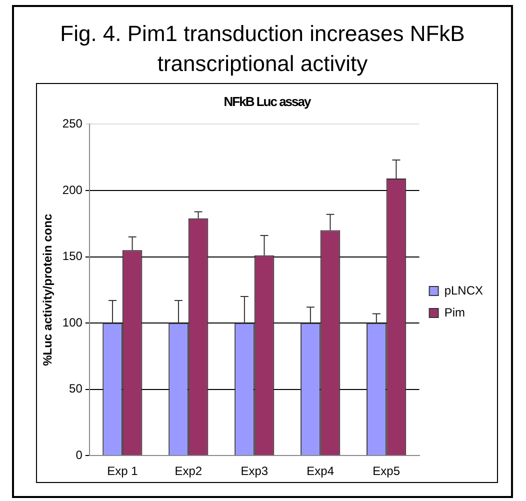  What do you see at coordinates (72, 256) in the screenshot?
I see `y-tick-label: 150` at bounding box center [72, 256].